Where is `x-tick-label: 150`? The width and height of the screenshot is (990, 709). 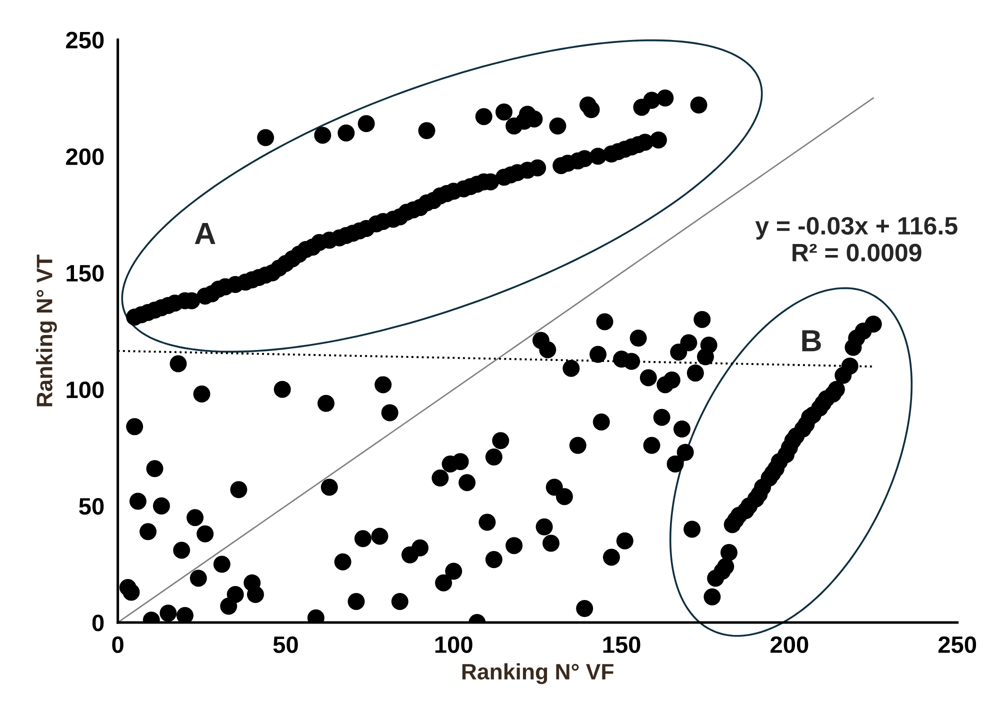
x-tick-label: 150 is located at coordinates (621, 645).